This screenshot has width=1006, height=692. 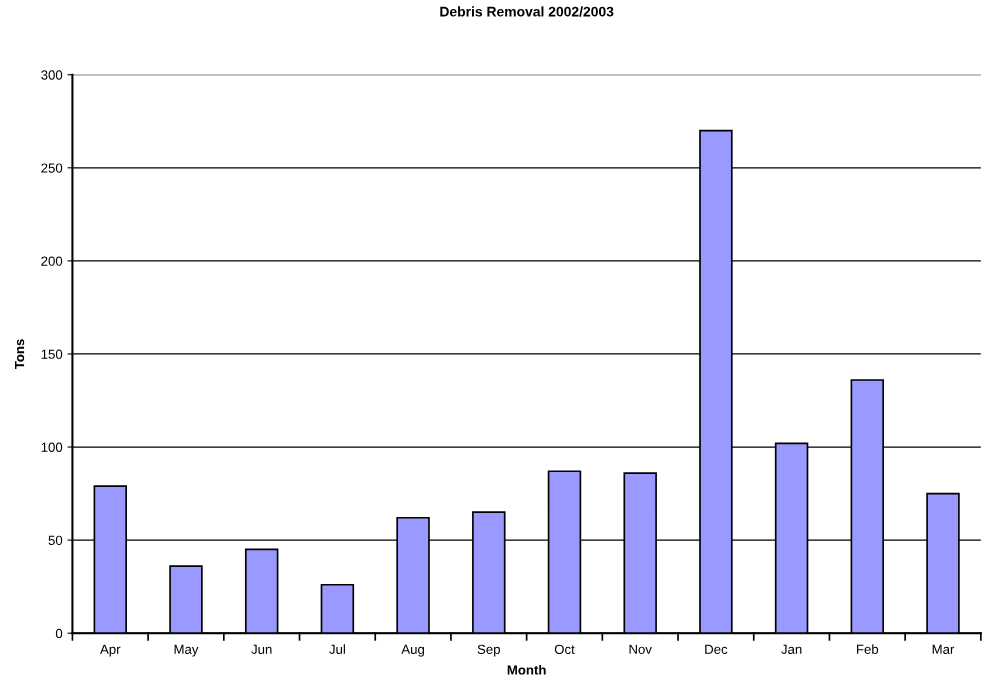 What do you see at coordinates (55, 540) in the screenshot?
I see `y-tick-label: 50` at bounding box center [55, 540].